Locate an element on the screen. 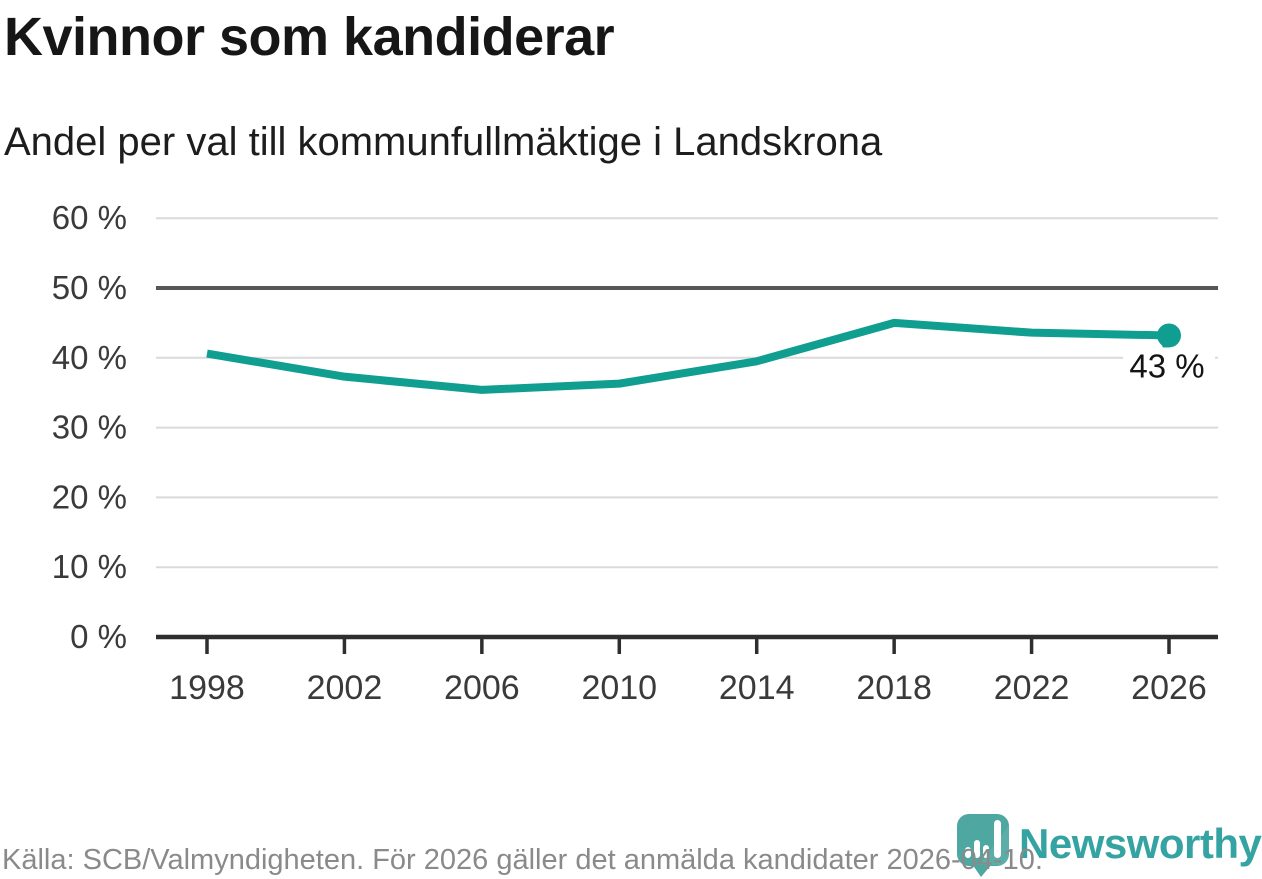  end-point-marker is located at coordinates (1169, 335).